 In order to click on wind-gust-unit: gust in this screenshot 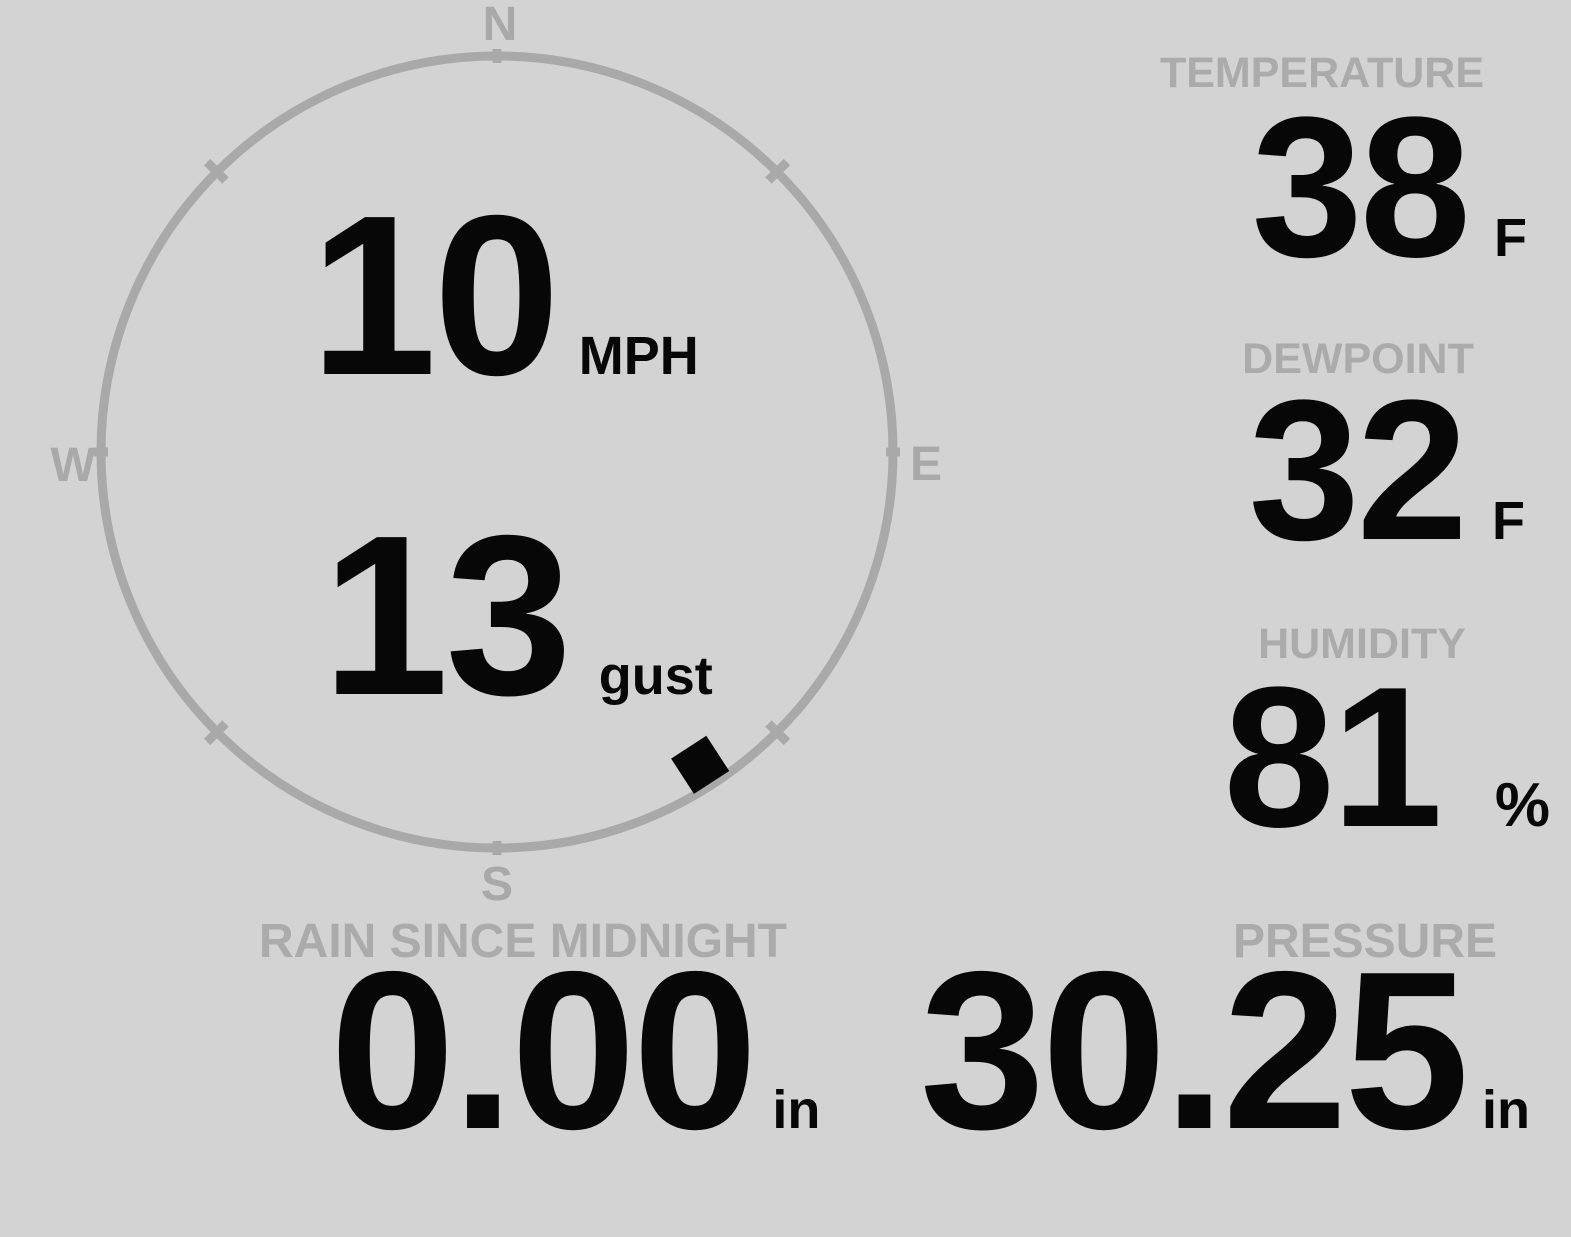, I will do `click(655, 676)`.